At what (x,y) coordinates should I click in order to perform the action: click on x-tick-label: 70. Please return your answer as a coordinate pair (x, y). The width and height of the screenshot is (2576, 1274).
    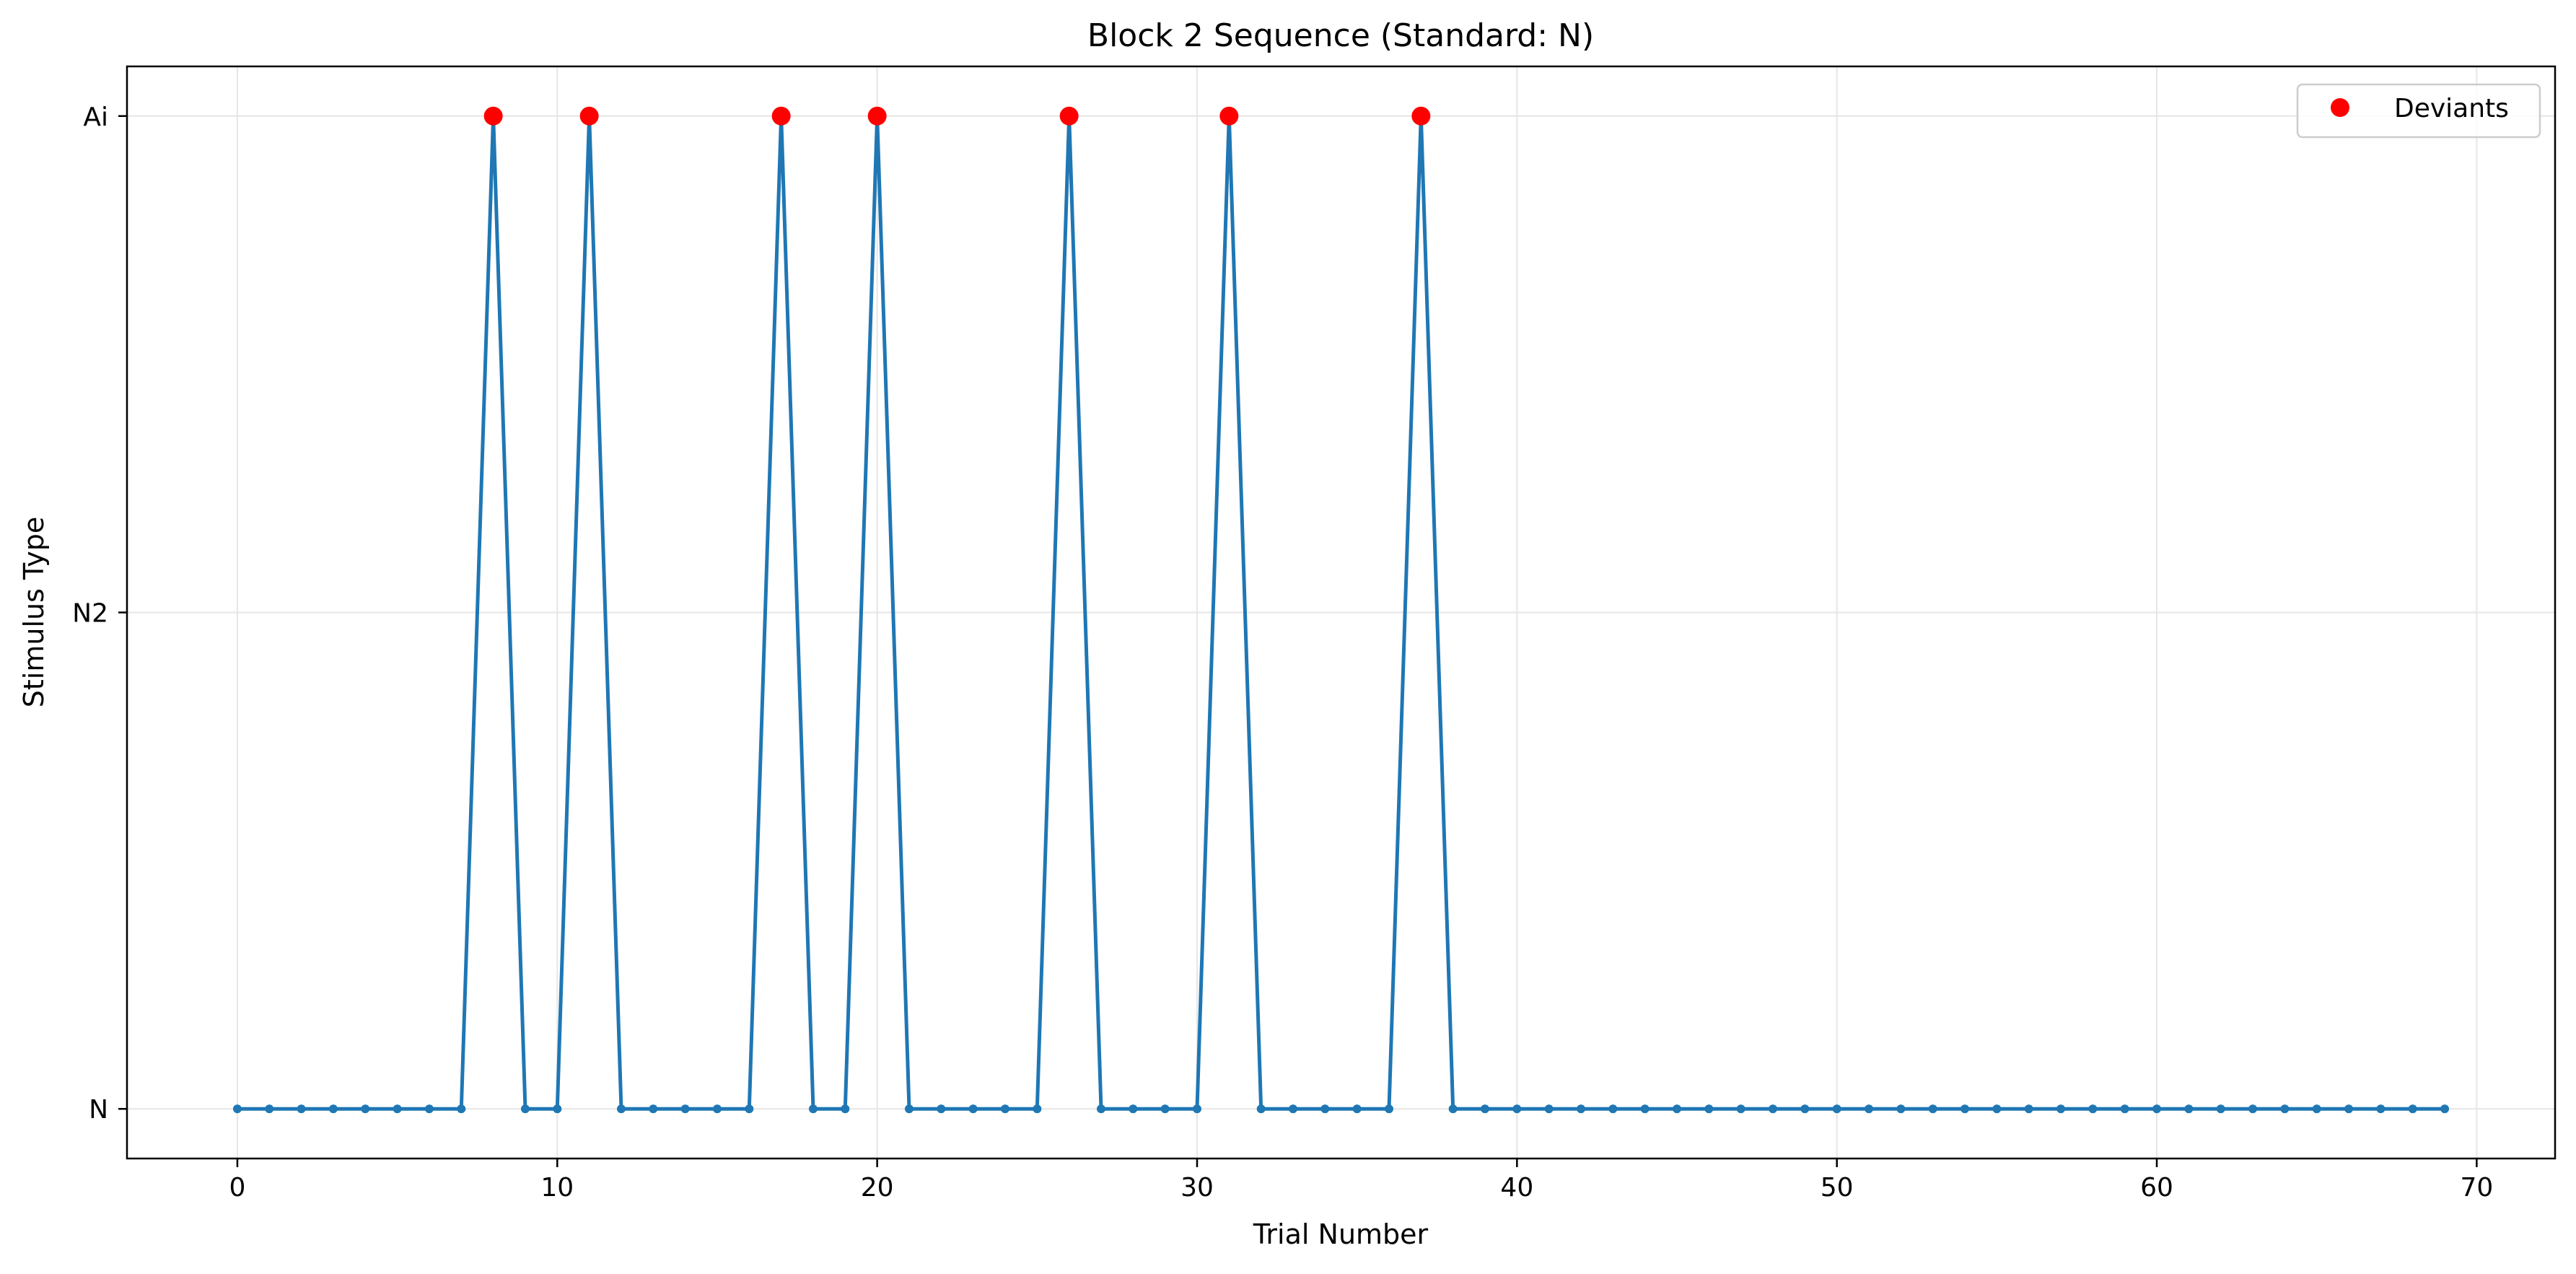
    Looking at the image, I should click on (2476, 1188).